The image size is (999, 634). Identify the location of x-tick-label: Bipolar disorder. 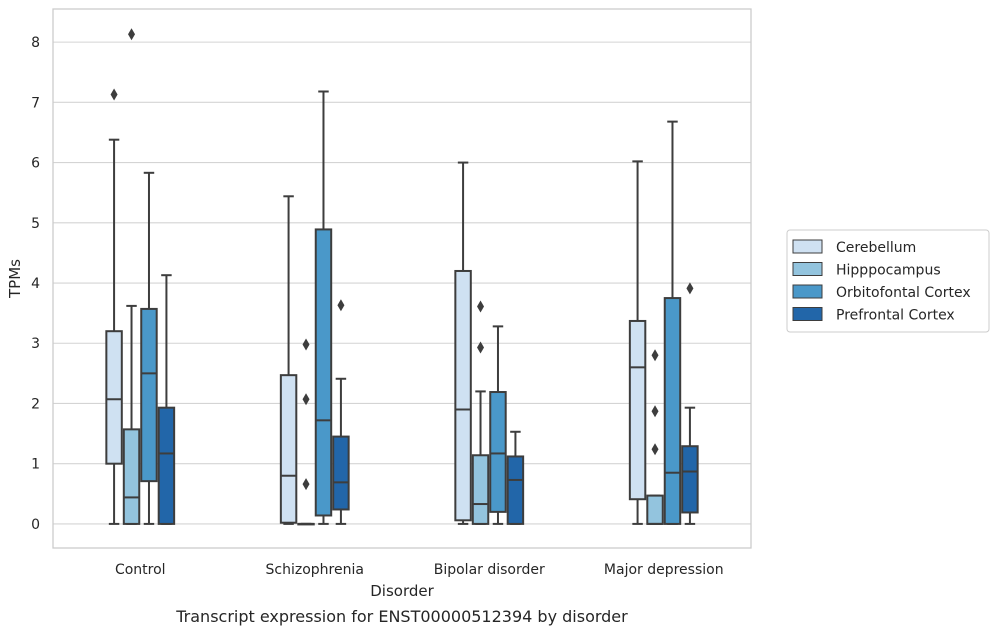
(489, 570).